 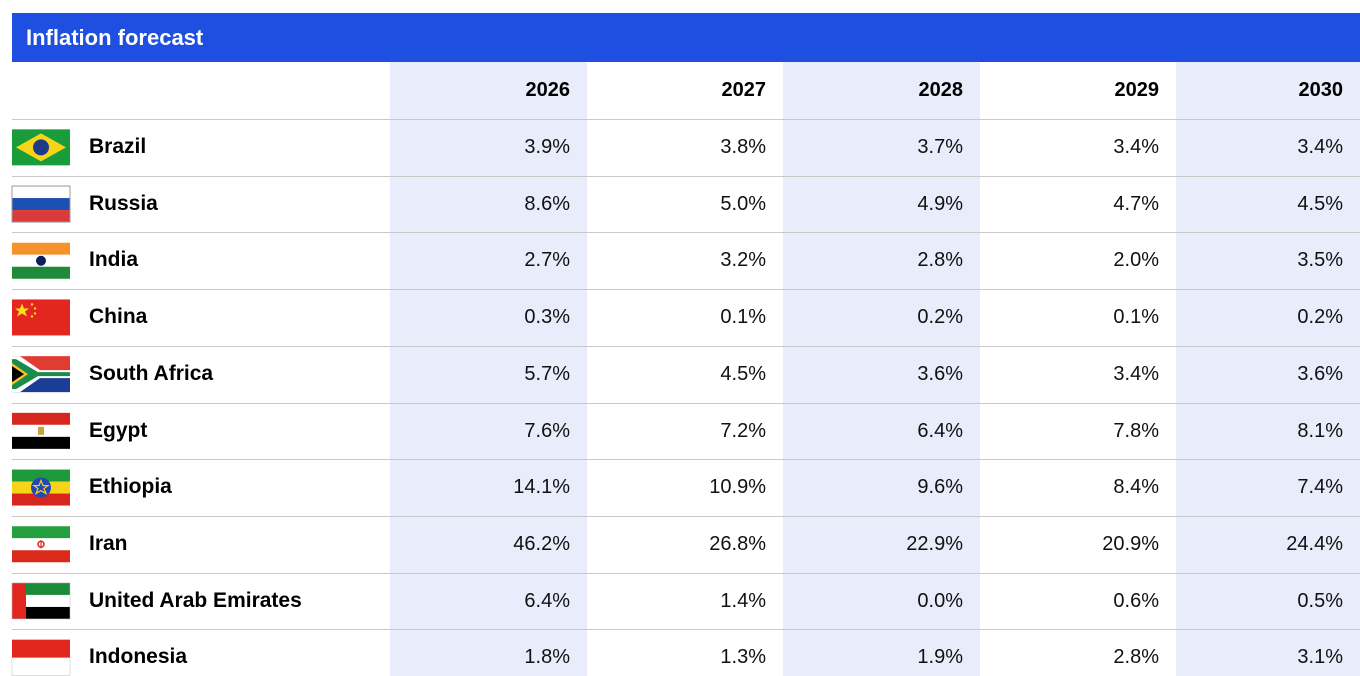 I want to click on country-name: Iran, so click(x=108, y=543).